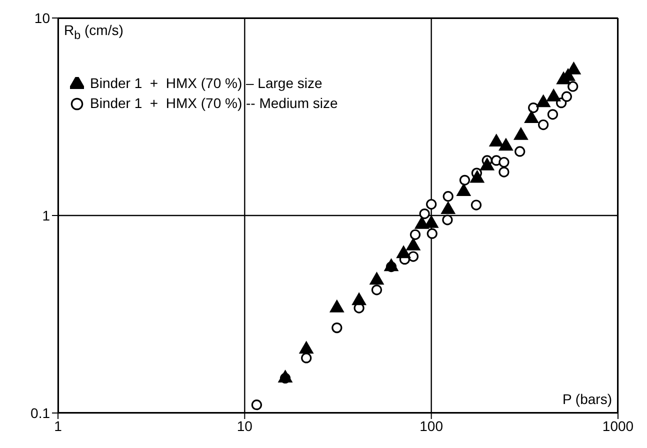 The width and height of the screenshot is (647, 448). What do you see at coordinates (618, 426) in the screenshot?
I see `x-tick-label: 1000` at bounding box center [618, 426].